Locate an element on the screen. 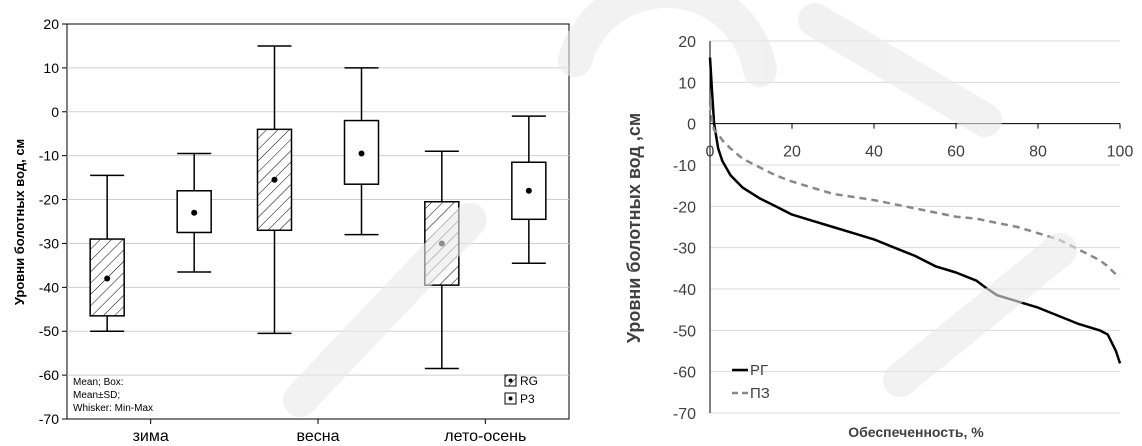 This screenshot has height=446, width=1142. x-tick-label: лето-осень is located at coordinates (485, 436).